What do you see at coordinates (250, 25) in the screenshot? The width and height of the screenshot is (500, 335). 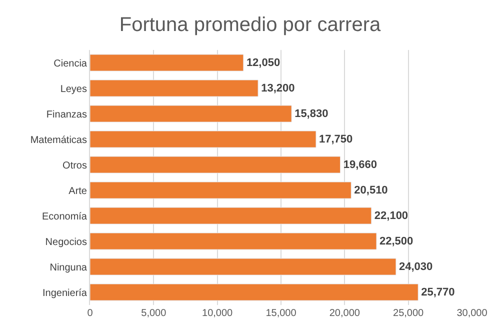 I see `chart-title: Fortuna promedio por carrera` at bounding box center [250, 25].